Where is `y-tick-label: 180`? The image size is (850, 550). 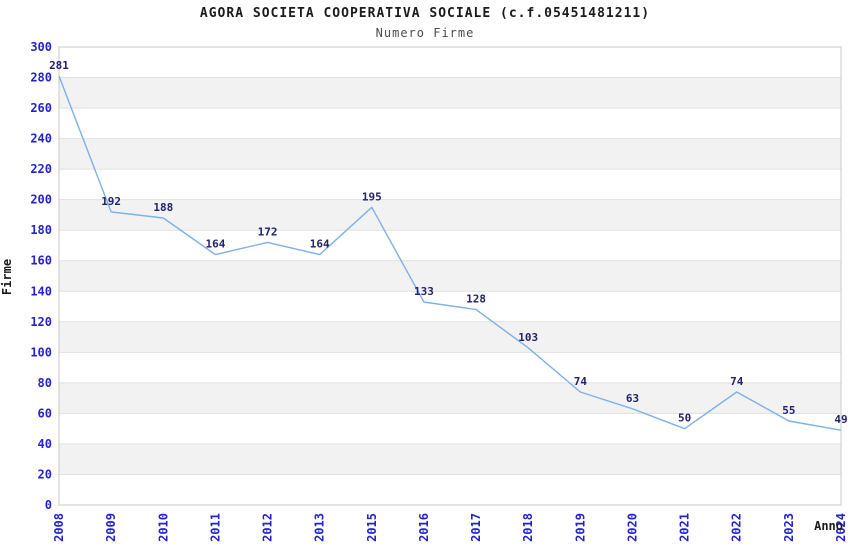
y-tick-label: 180 is located at coordinates (41, 230).